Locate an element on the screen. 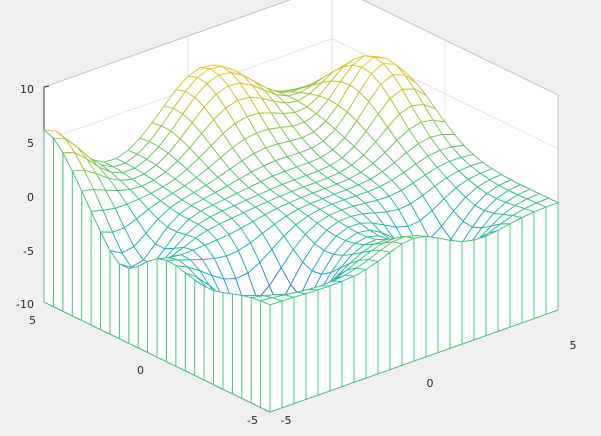 The width and height of the screenshot is (601, 436). z-tick-label: 0 is located at coordinates (30, 197).